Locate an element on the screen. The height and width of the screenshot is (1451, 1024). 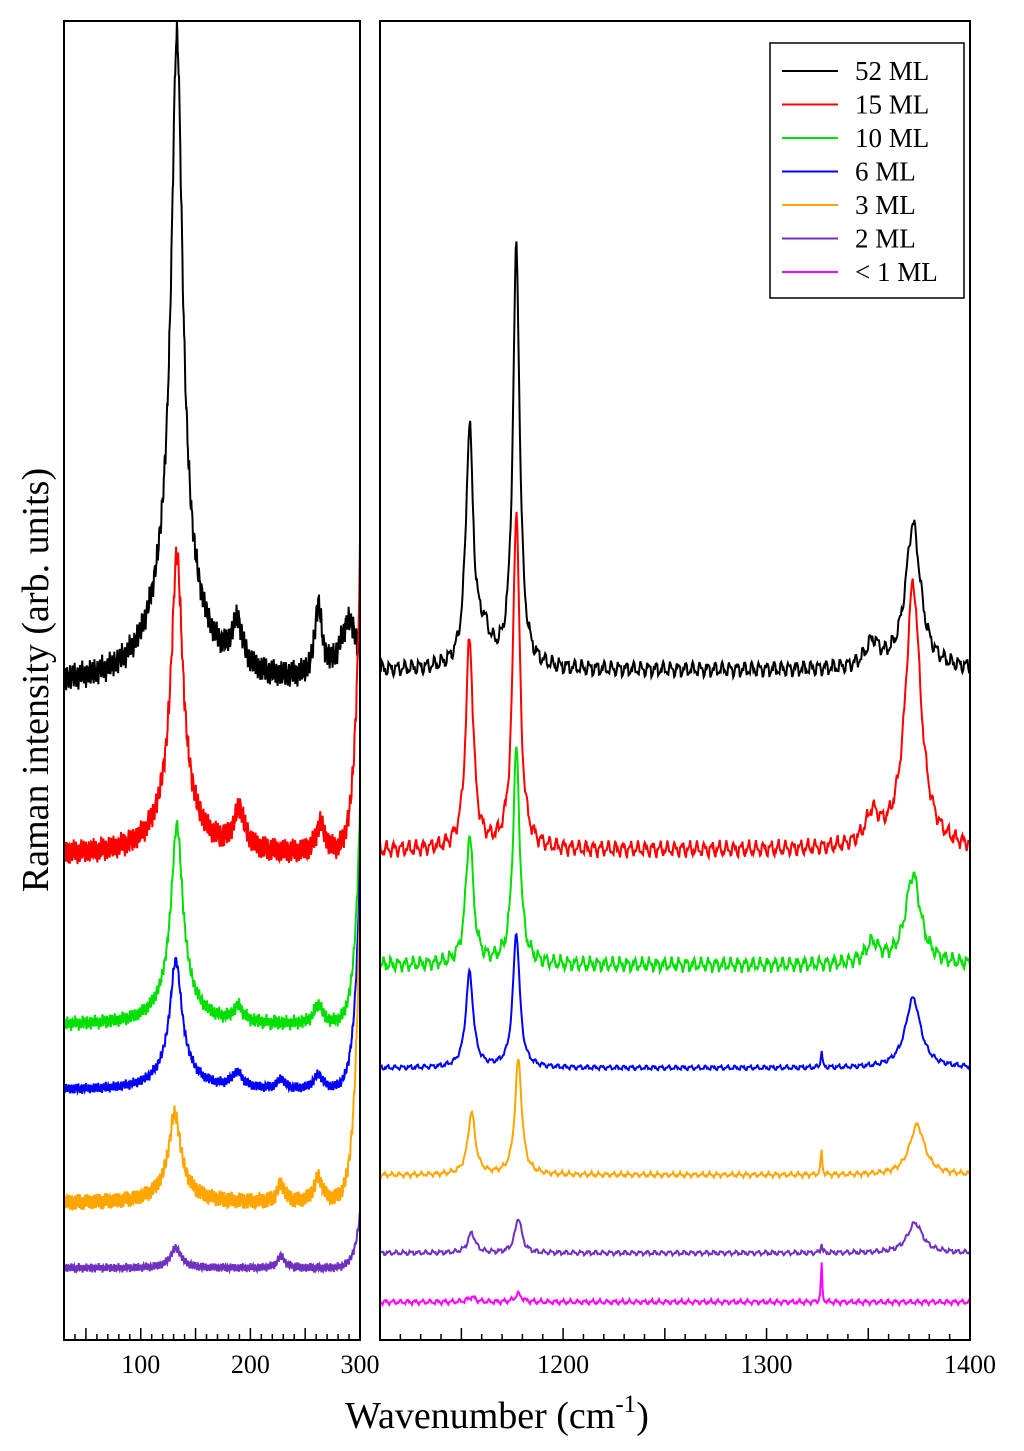
legend-label: 6 ML is located at coordinates (885, 172).